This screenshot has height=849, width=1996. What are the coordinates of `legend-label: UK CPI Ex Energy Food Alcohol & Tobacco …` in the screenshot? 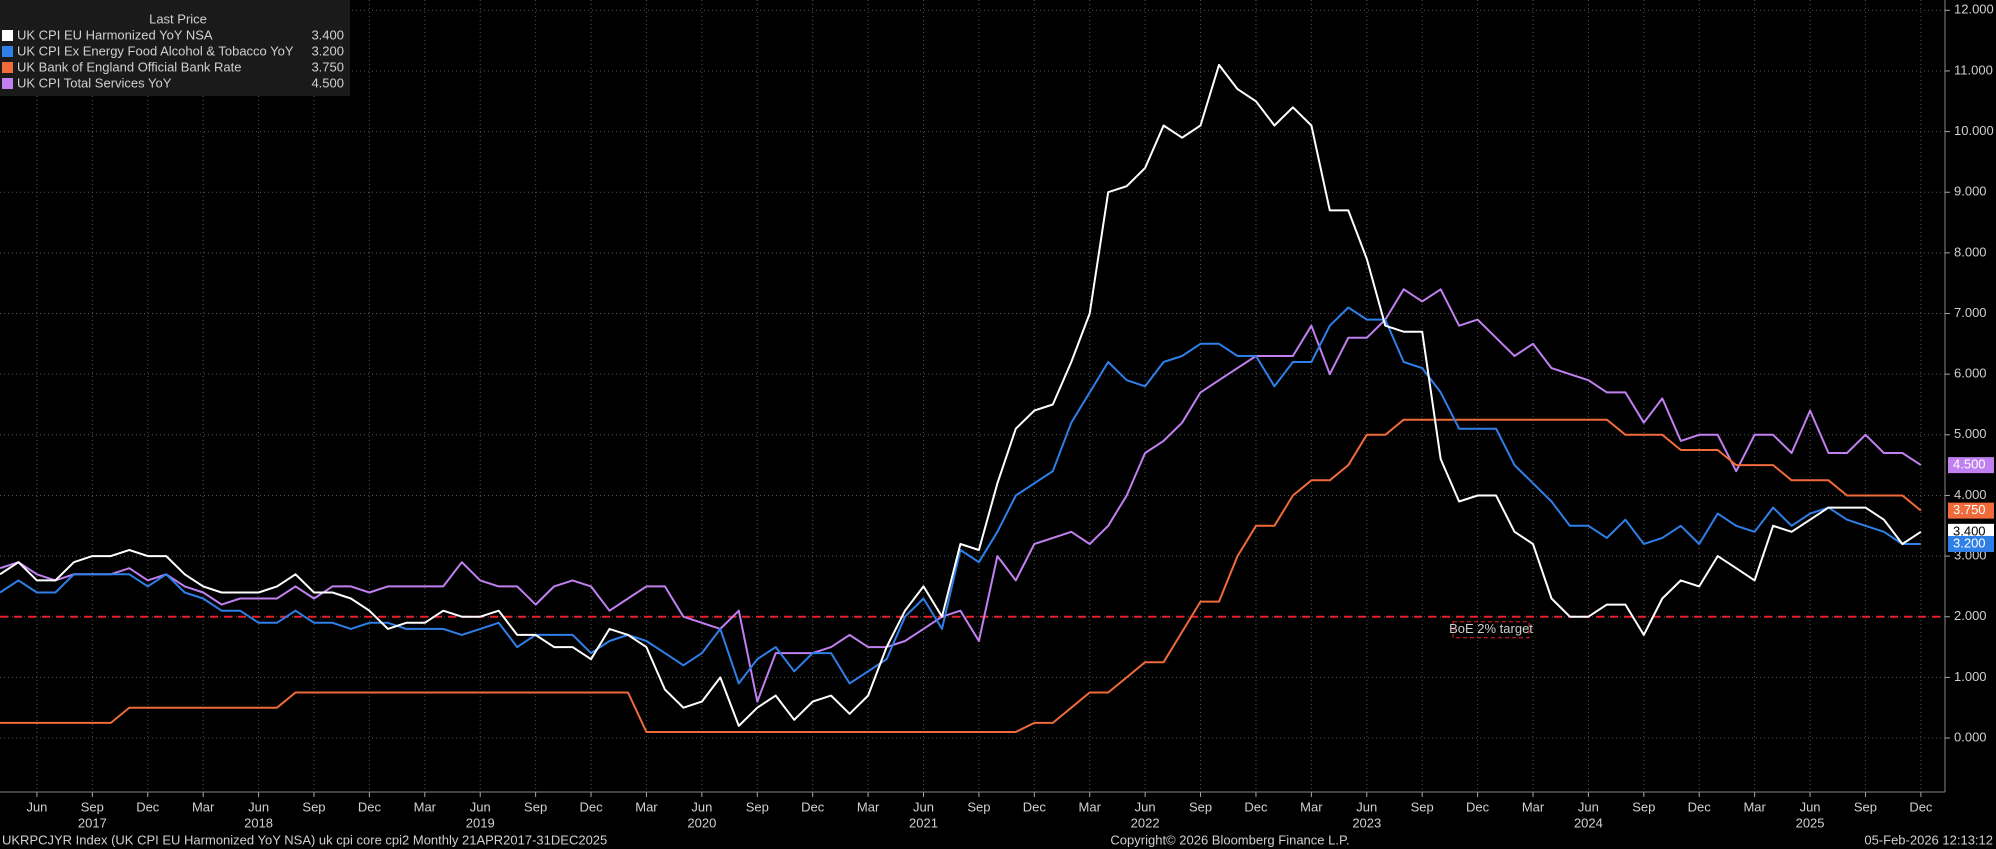 It's located at (155, 50).